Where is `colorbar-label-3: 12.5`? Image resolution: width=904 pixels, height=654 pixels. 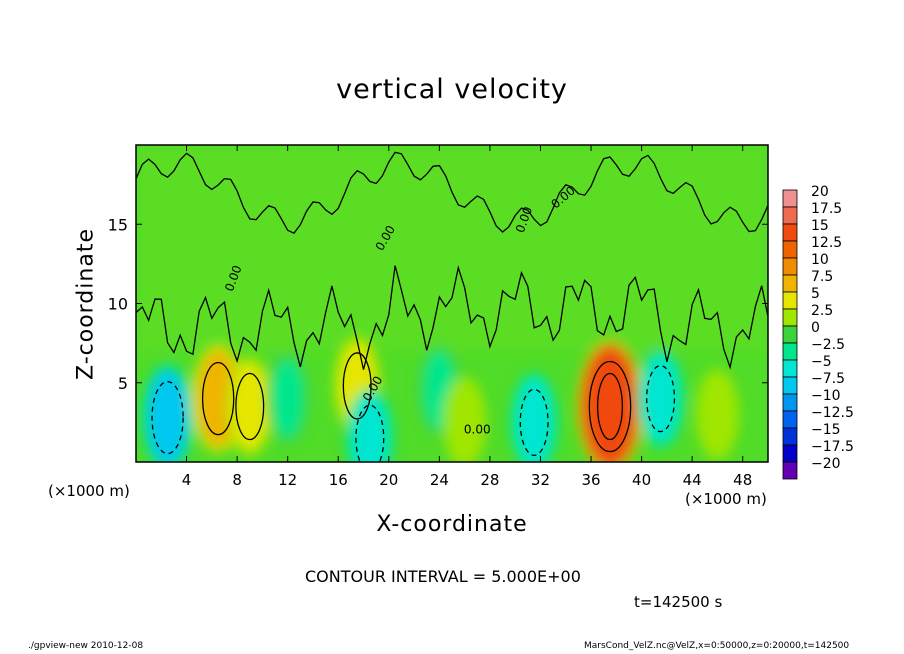
colorbar-label-3: 12.5 is located at coordinates (826, 243).